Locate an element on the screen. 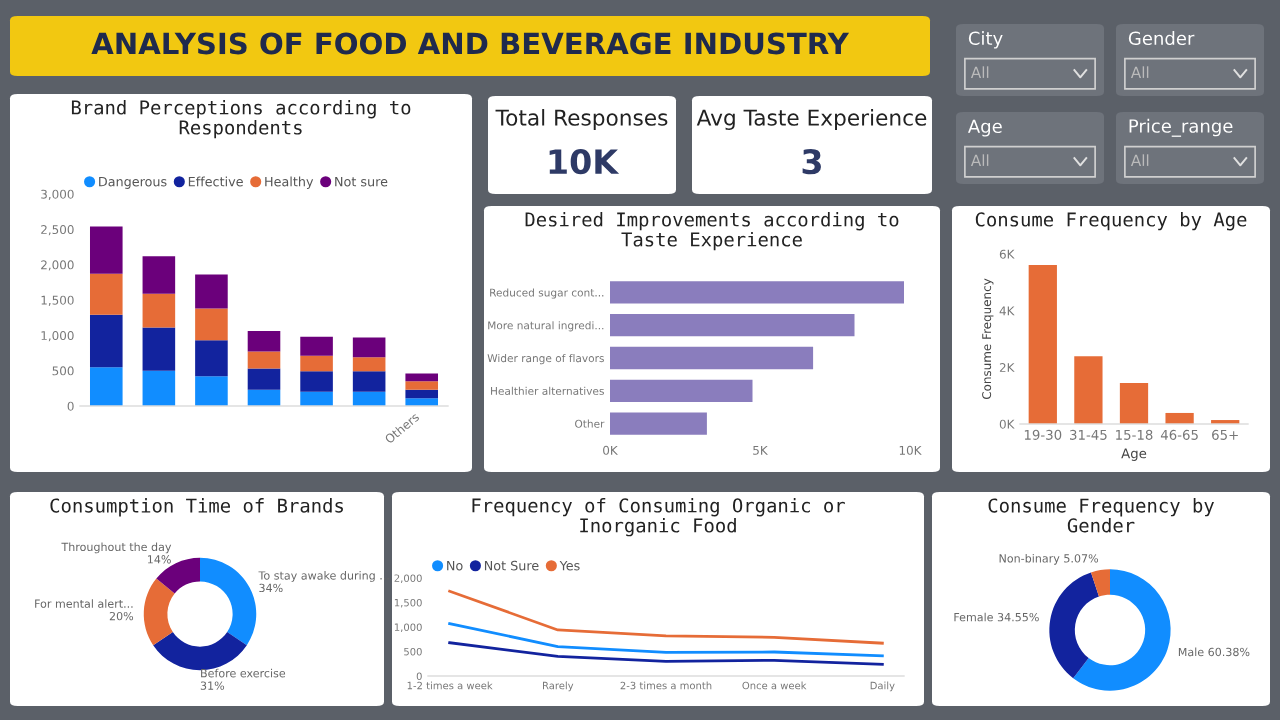  chart-title: Consume Frequency by Age is located at coordinates (1111, 221).